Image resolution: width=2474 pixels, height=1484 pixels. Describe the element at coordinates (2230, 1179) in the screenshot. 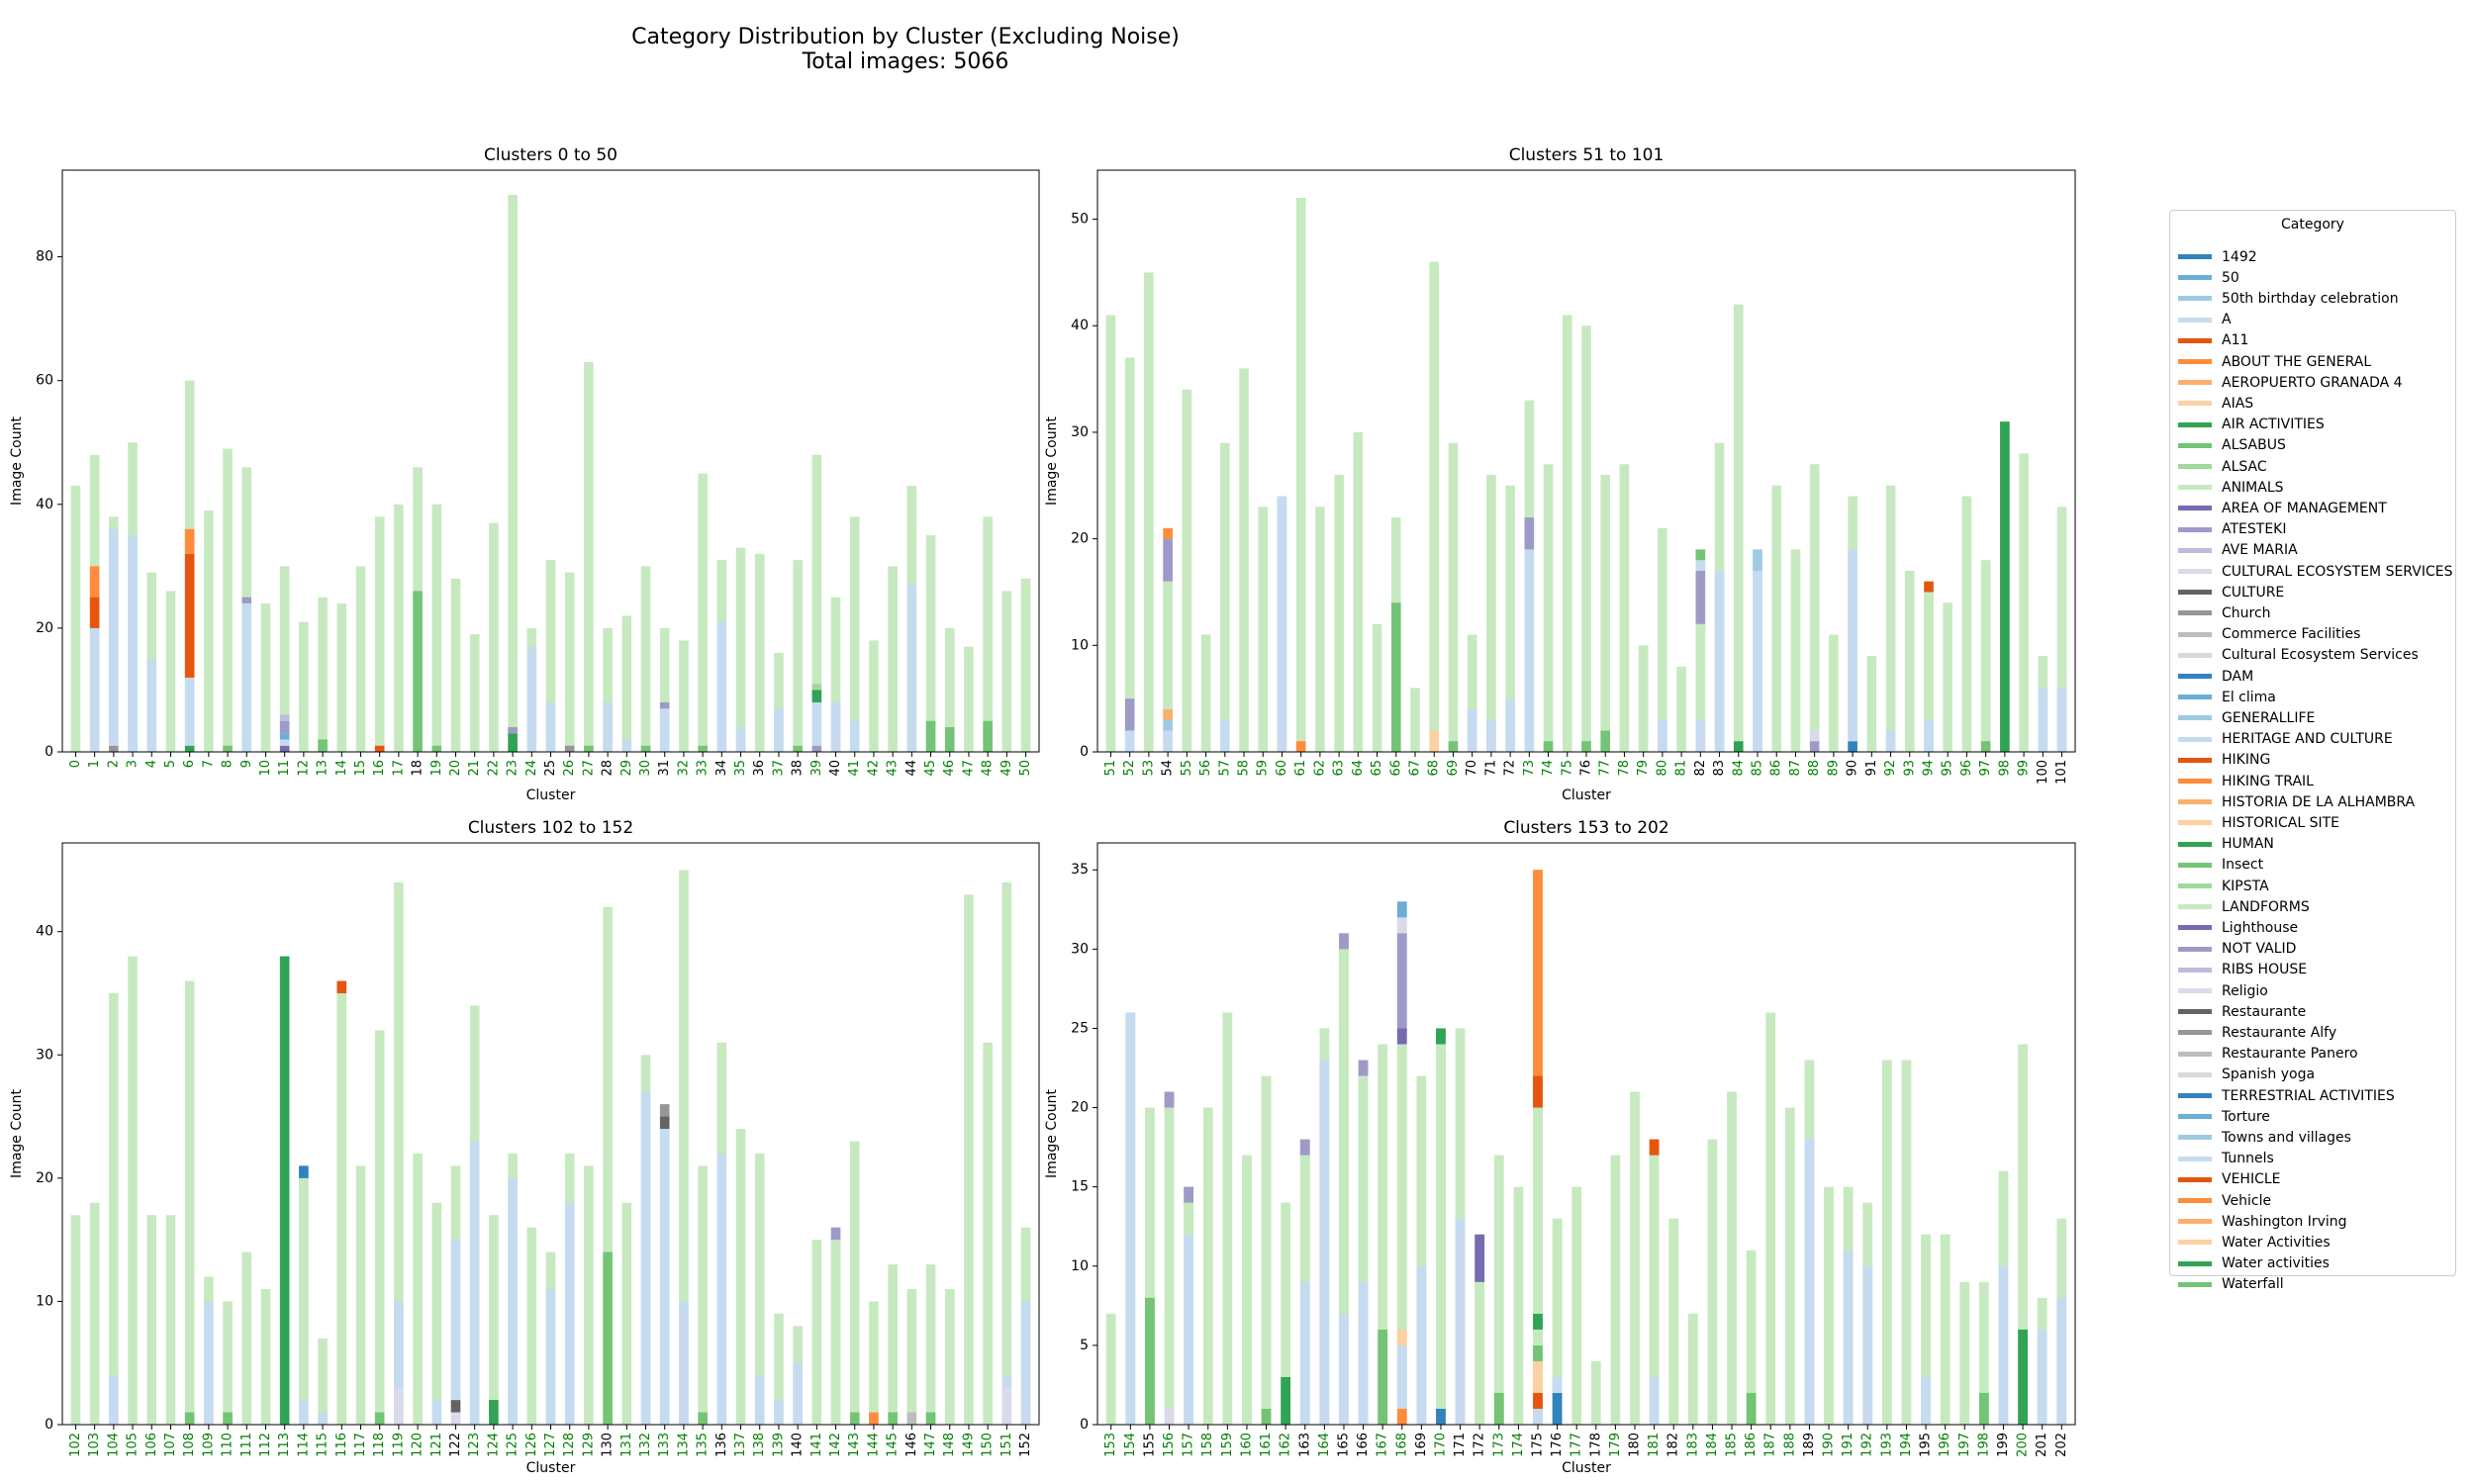

I see `legend-item: VEHICLE` at that location.